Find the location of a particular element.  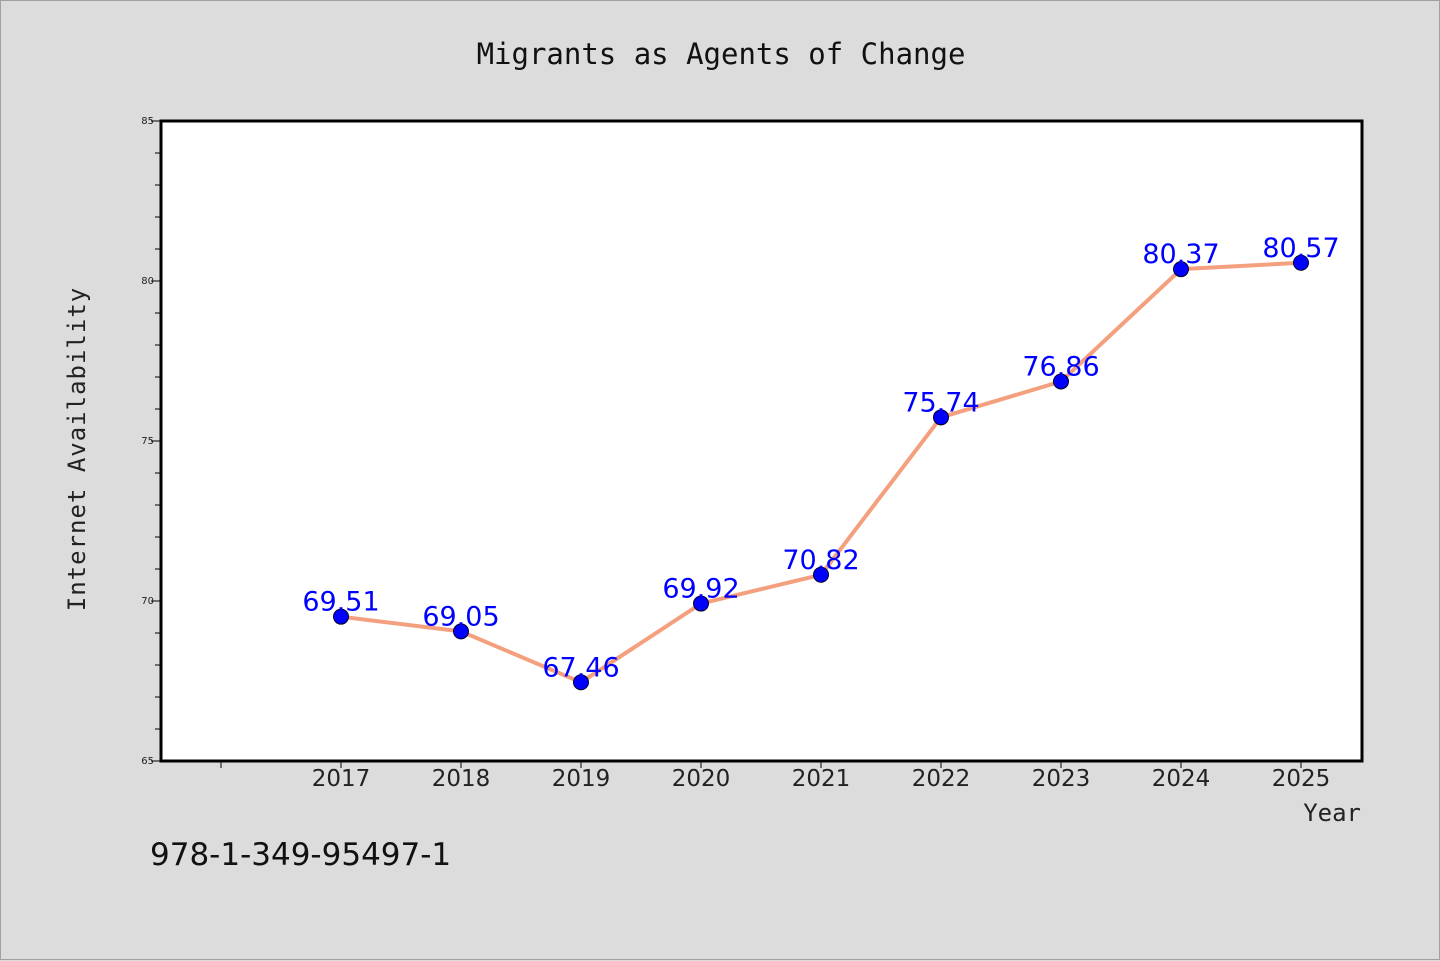

y-tick-label: 65 is located at coordinates (147, 761).